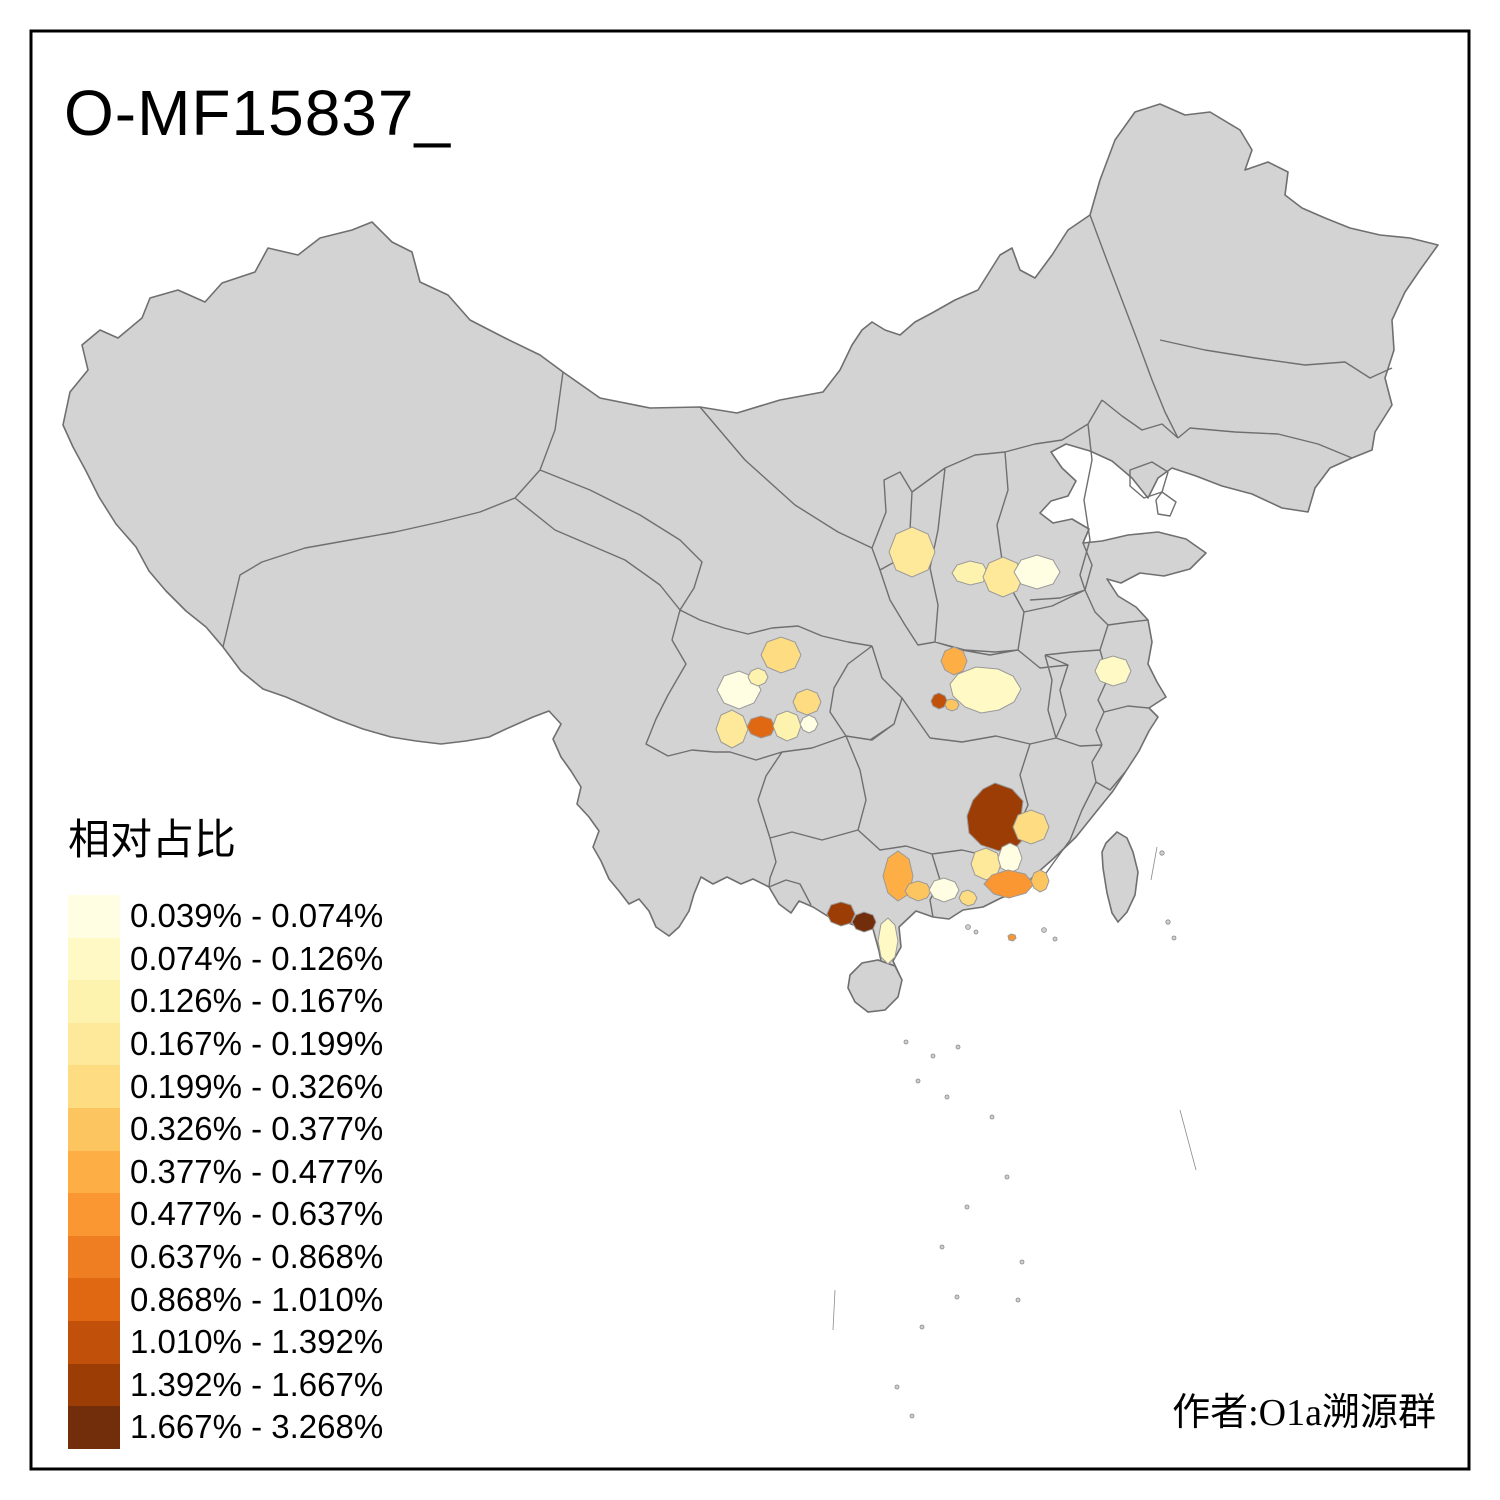  I want to click on legend-item: 0.167% - 0.199%, so click(226, 1044).